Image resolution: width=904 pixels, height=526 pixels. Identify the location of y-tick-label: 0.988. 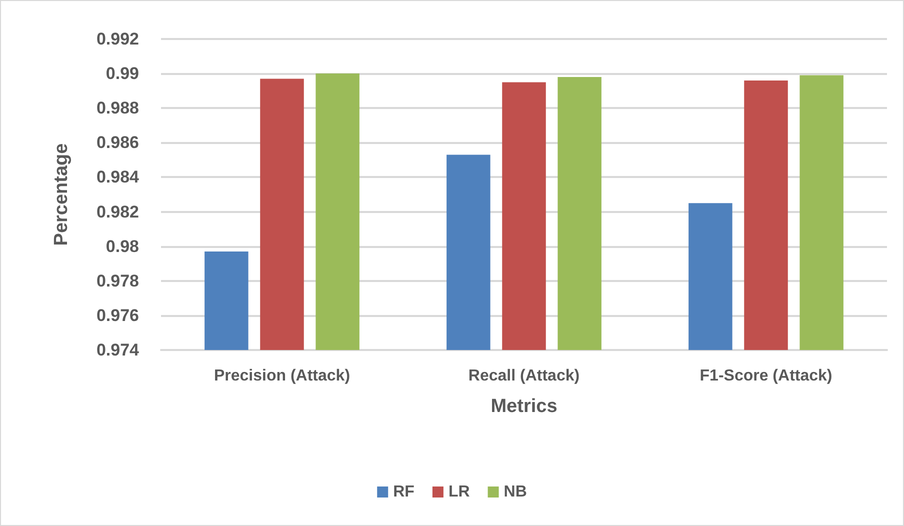
(117, 108).